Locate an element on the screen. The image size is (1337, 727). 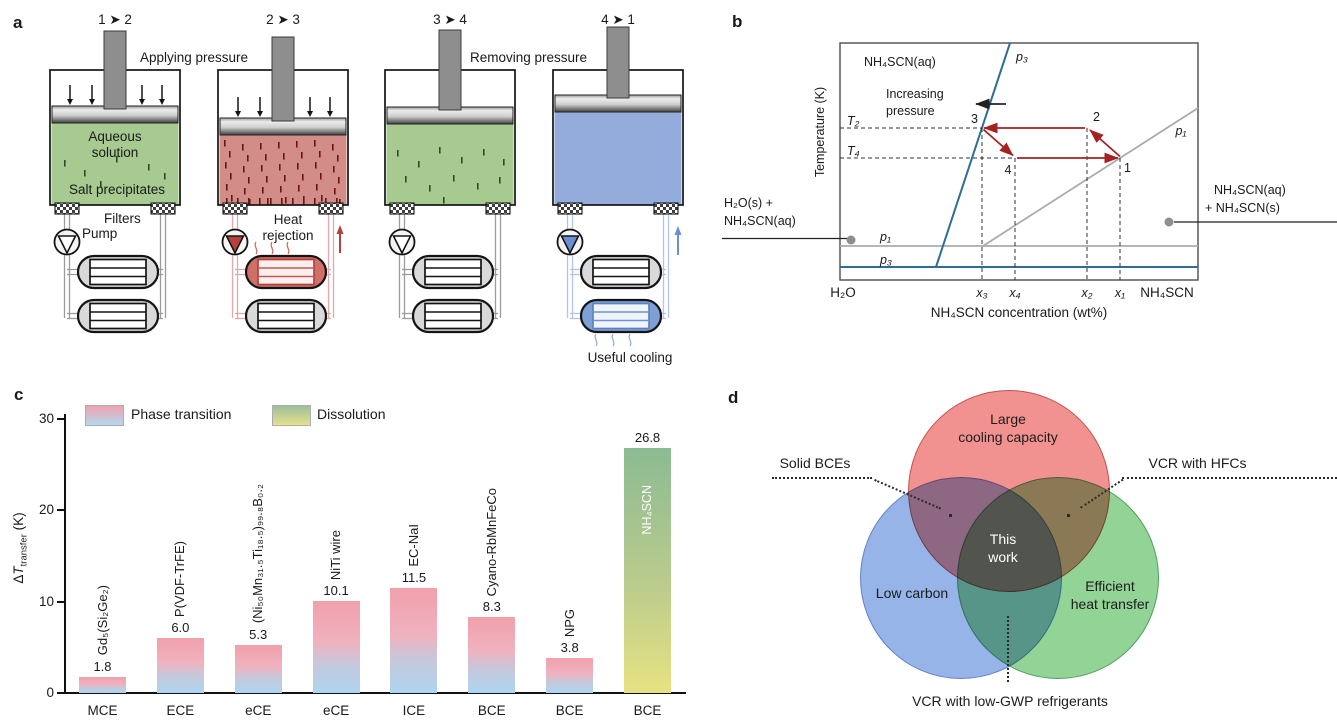
x3-tick: x₃ is located at coordinates (981, 293).